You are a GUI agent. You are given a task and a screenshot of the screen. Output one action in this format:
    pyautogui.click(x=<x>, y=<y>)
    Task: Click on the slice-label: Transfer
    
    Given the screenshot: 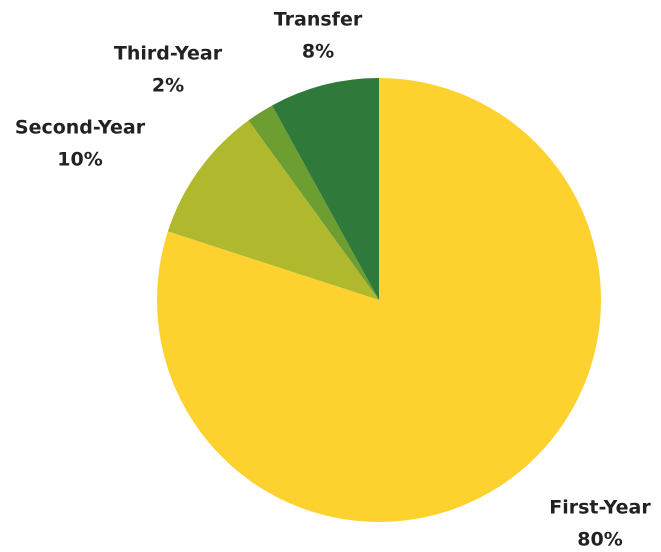 What is the action you would take?
    pyautogui.click(x=318, y=20)
    